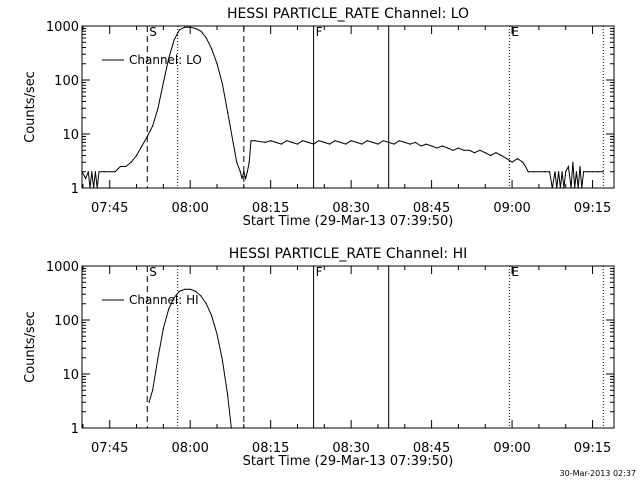 The height and width of the screenshot is (480, 640). I want to click on chart-title: HESSI PARTICLE_RATE Channel: LO, so click(348, 14).